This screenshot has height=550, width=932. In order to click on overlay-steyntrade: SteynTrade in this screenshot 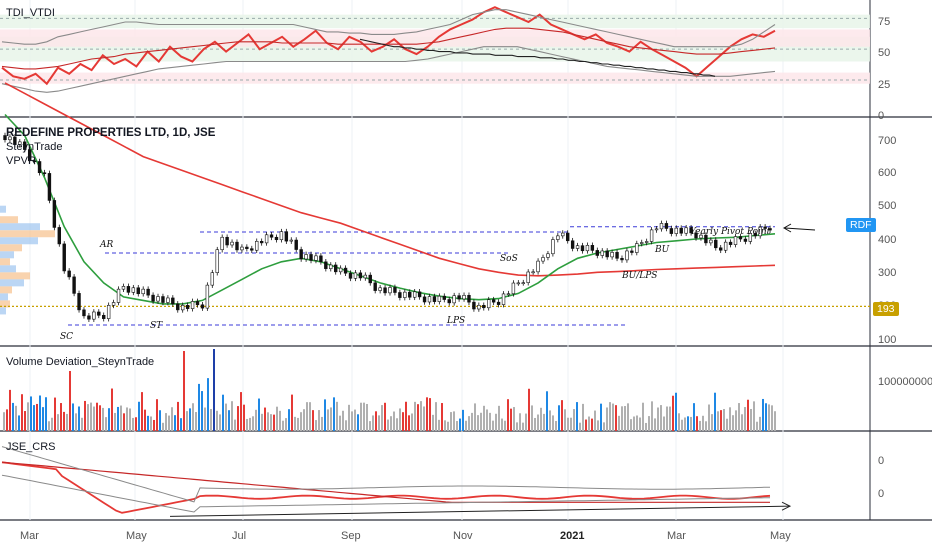, I will do `click(34, 147)`.